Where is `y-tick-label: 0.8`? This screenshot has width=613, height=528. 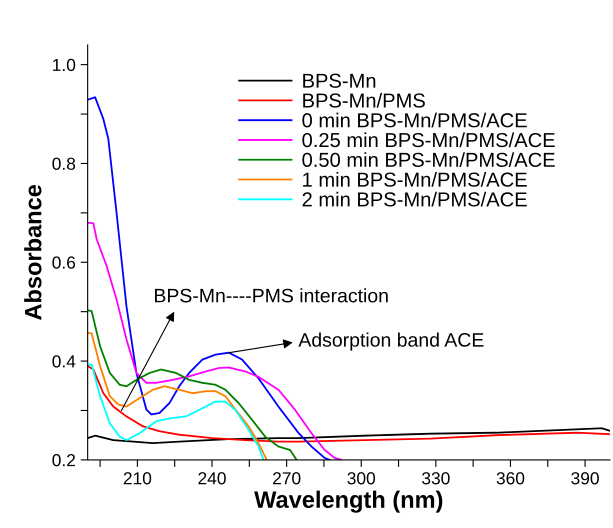
y-tick-label: 0.8 is located at coordinates (64, 164).